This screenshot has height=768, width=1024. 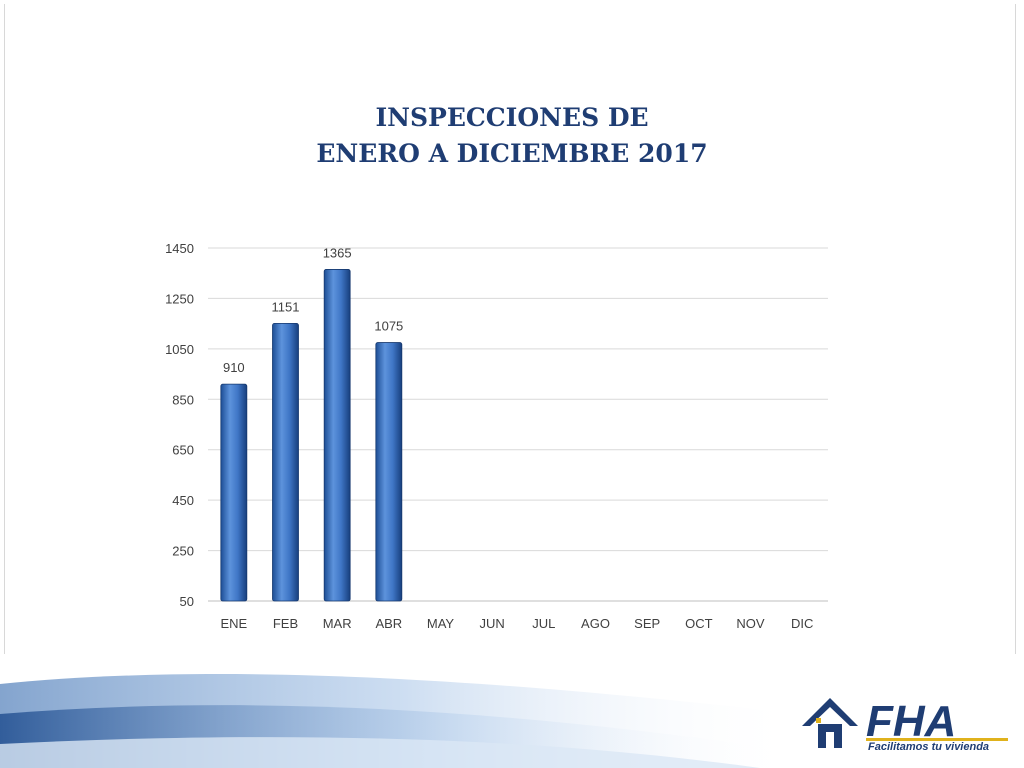 What do you see at coordinates (543, 623) in the screenshot?
I see `x-tick-label-jul: JUL` at bounding box center [543, 623].